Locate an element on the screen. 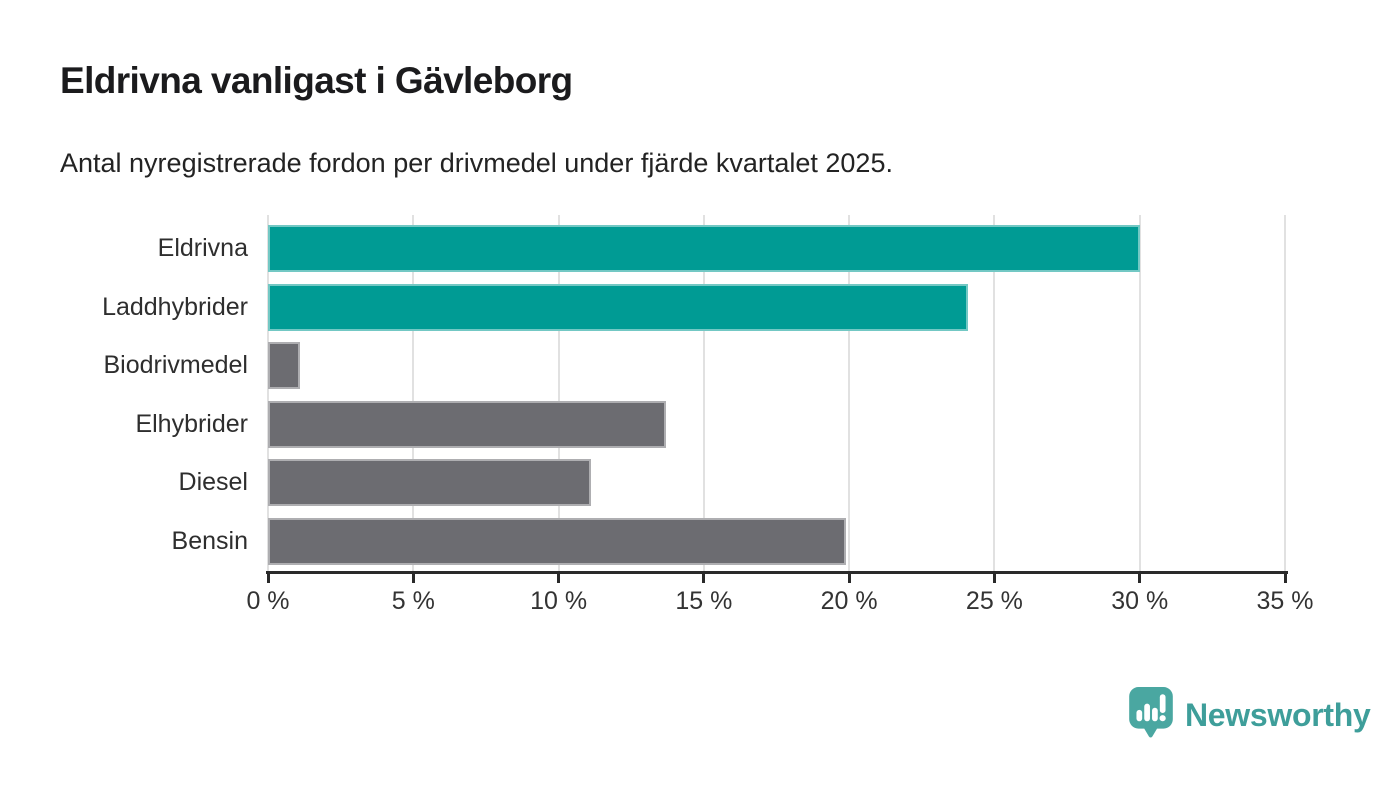 The image size is (1400, 793). brand-name: Newsworthy is located at coordinates (1278, 715).